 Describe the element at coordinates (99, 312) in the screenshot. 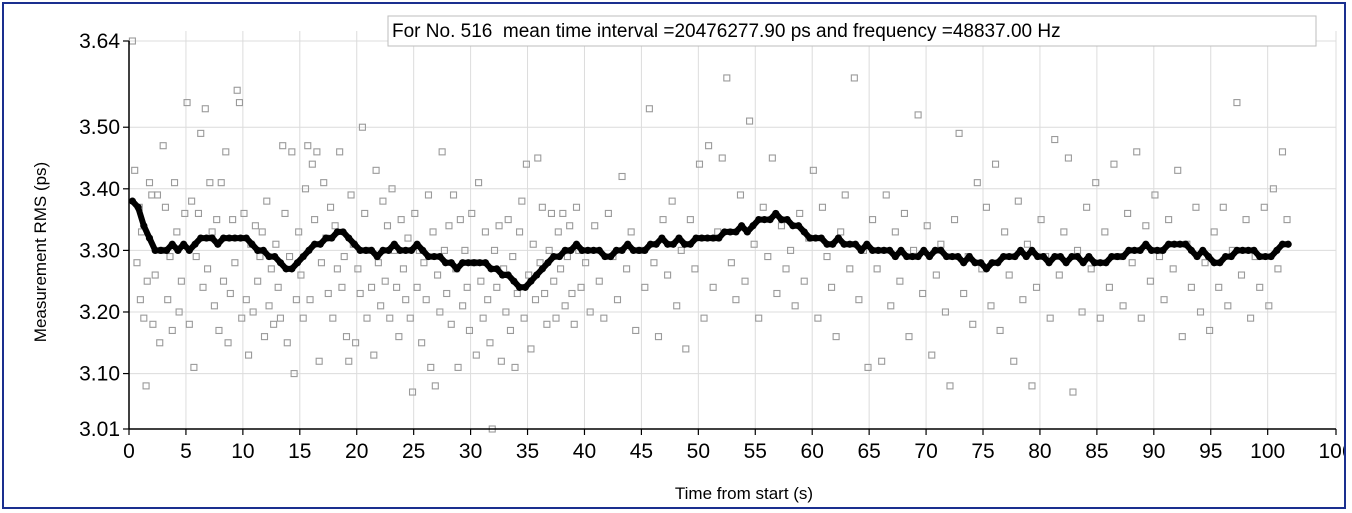

I see `y-tick-label: 3.20` at that location.